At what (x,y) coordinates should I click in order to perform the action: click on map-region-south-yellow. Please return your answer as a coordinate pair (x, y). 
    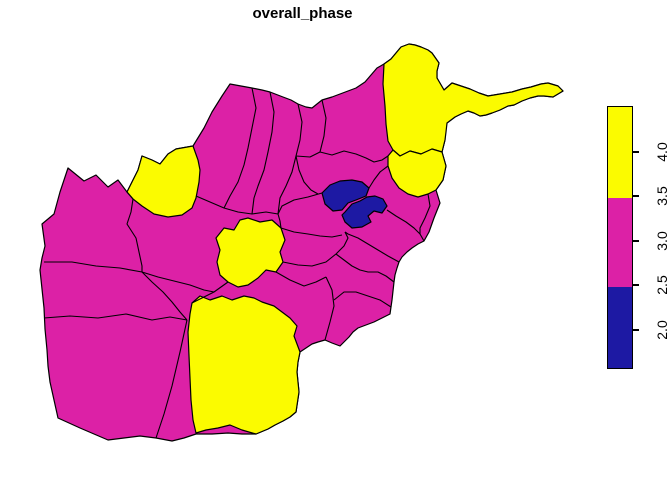
    Looking at the image, I should click on (244, 365).